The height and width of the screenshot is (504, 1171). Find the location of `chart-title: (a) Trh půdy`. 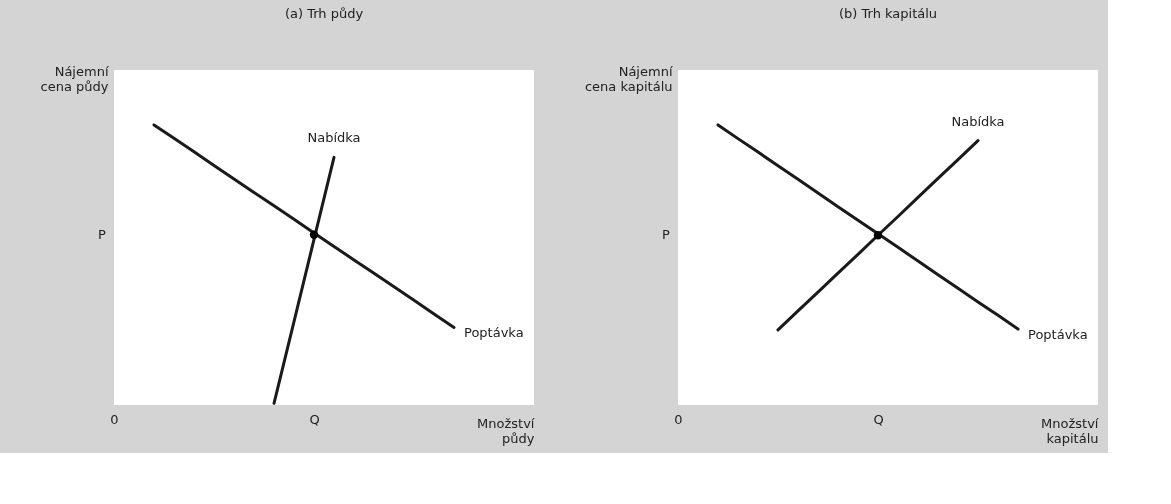

chart-title: (a) Trh půdy is located at coordinates (324, 13).